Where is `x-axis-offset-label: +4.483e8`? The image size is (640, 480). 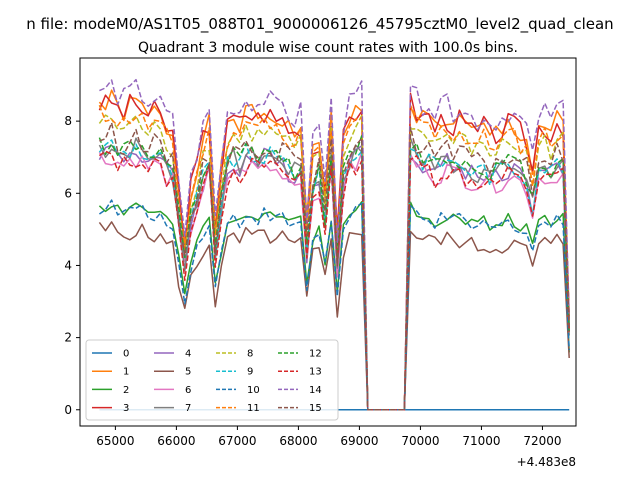
x-axis-offset-label: +4.483e8 is located at coordinates (546, 462).